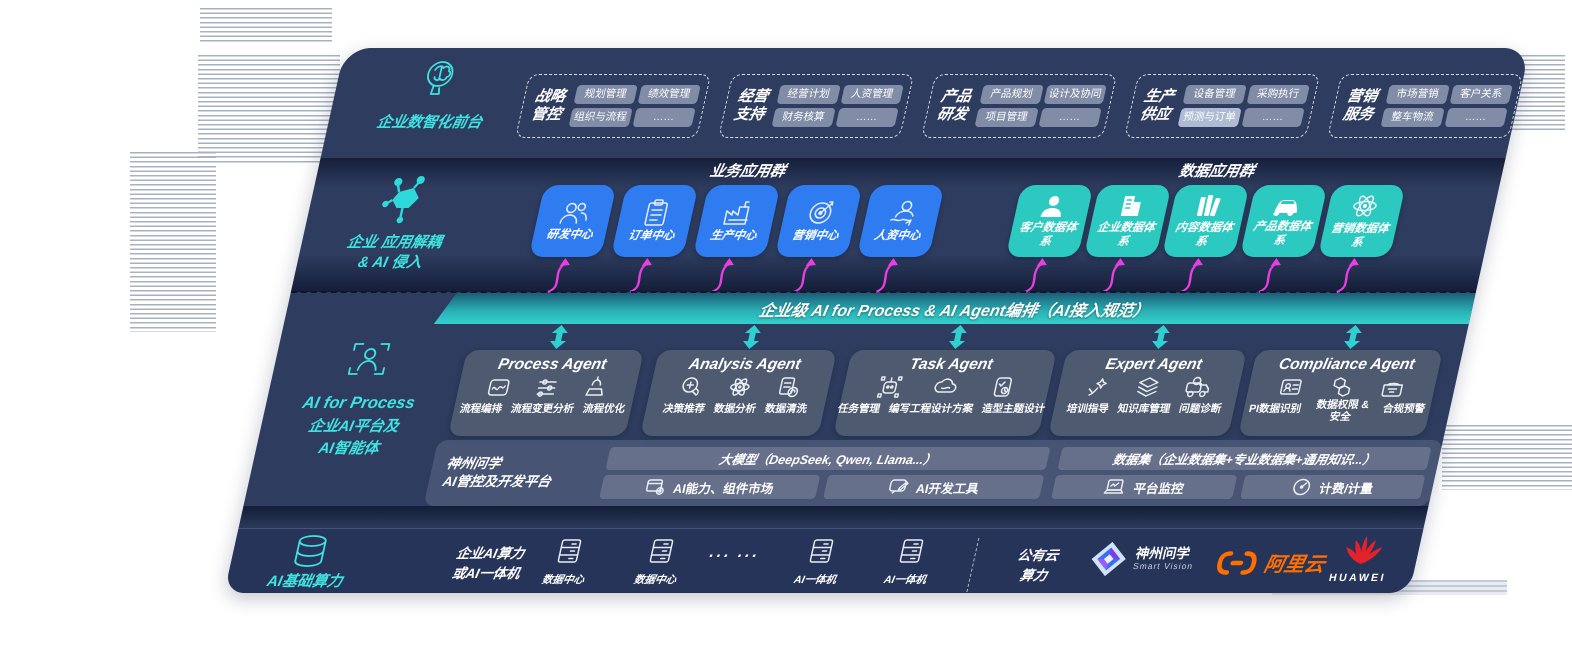 The image size is (1572, 647). Describe the element at coordinates (440, 78) in the screenshot. I see `brain-head-icon` at that location.